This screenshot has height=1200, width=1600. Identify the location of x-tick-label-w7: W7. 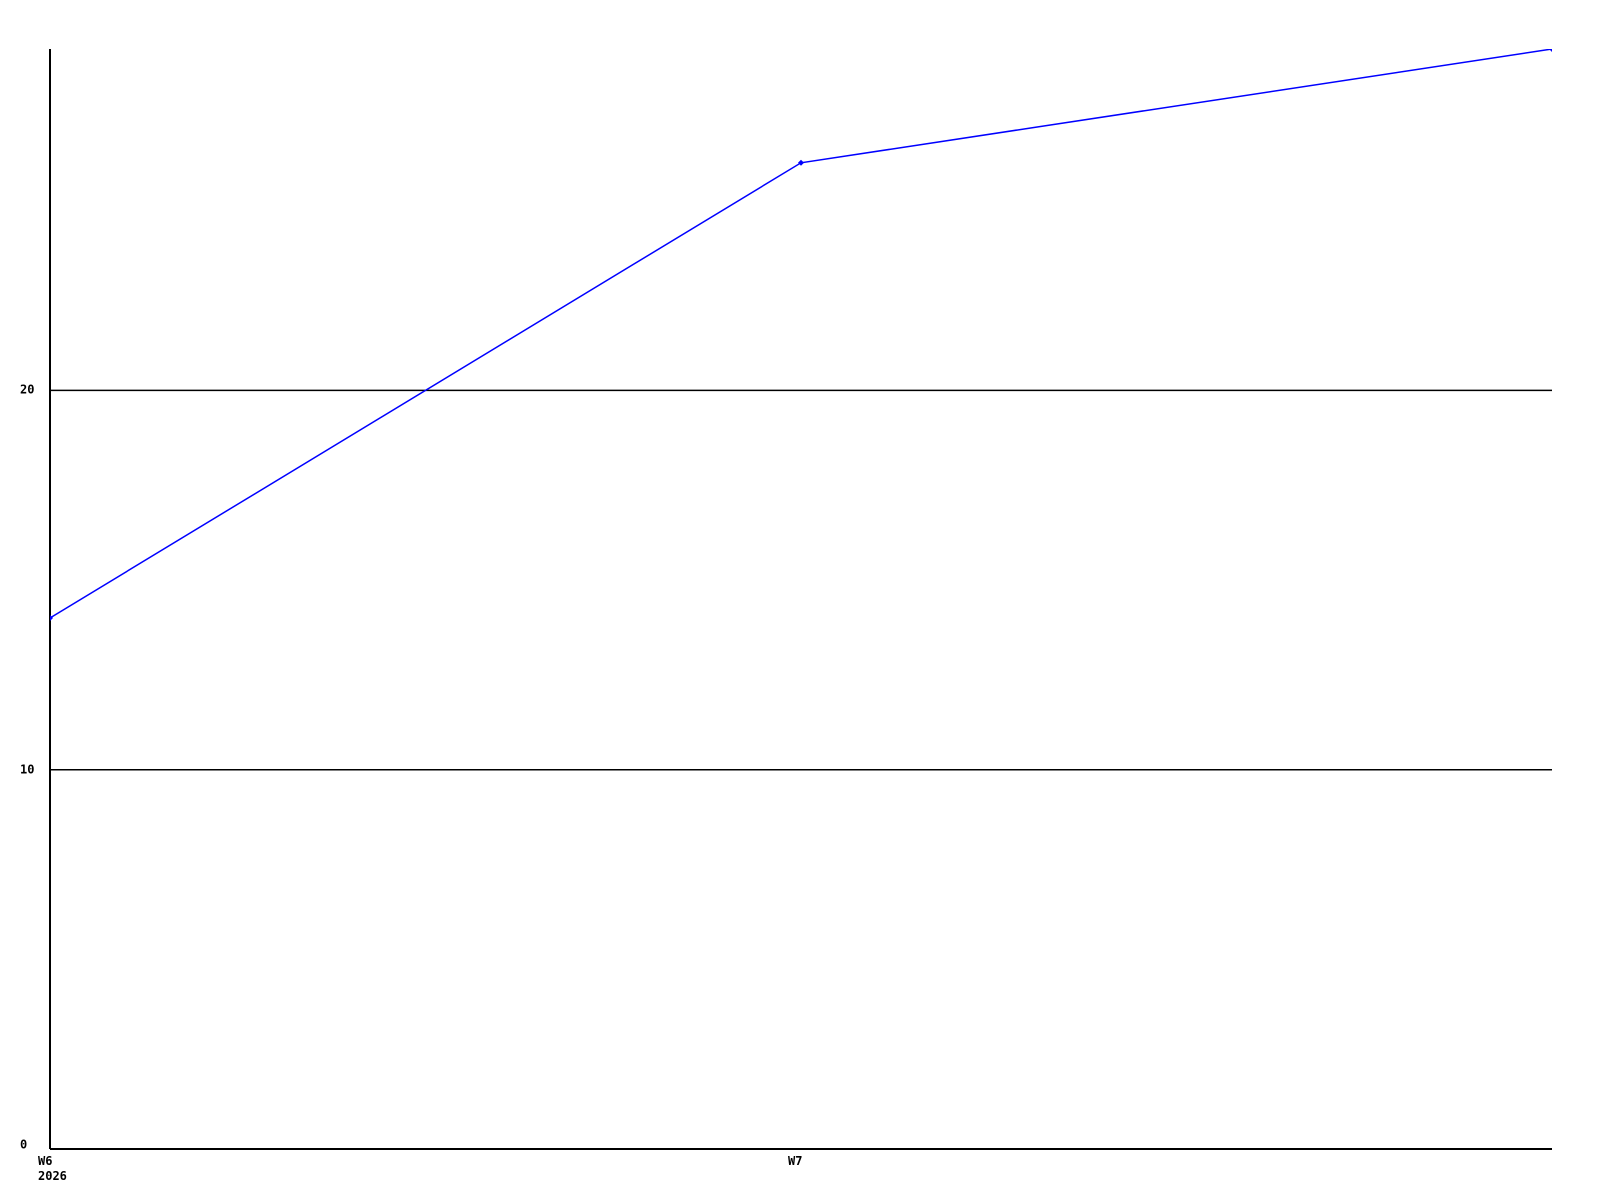
(795, 1161).